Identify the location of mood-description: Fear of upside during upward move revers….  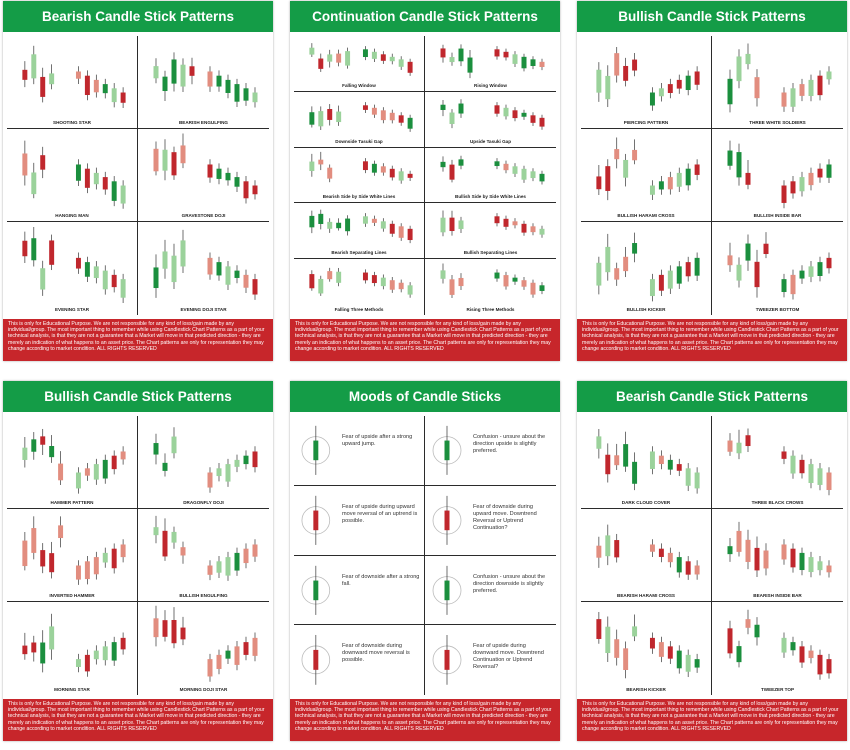
(380, 513).